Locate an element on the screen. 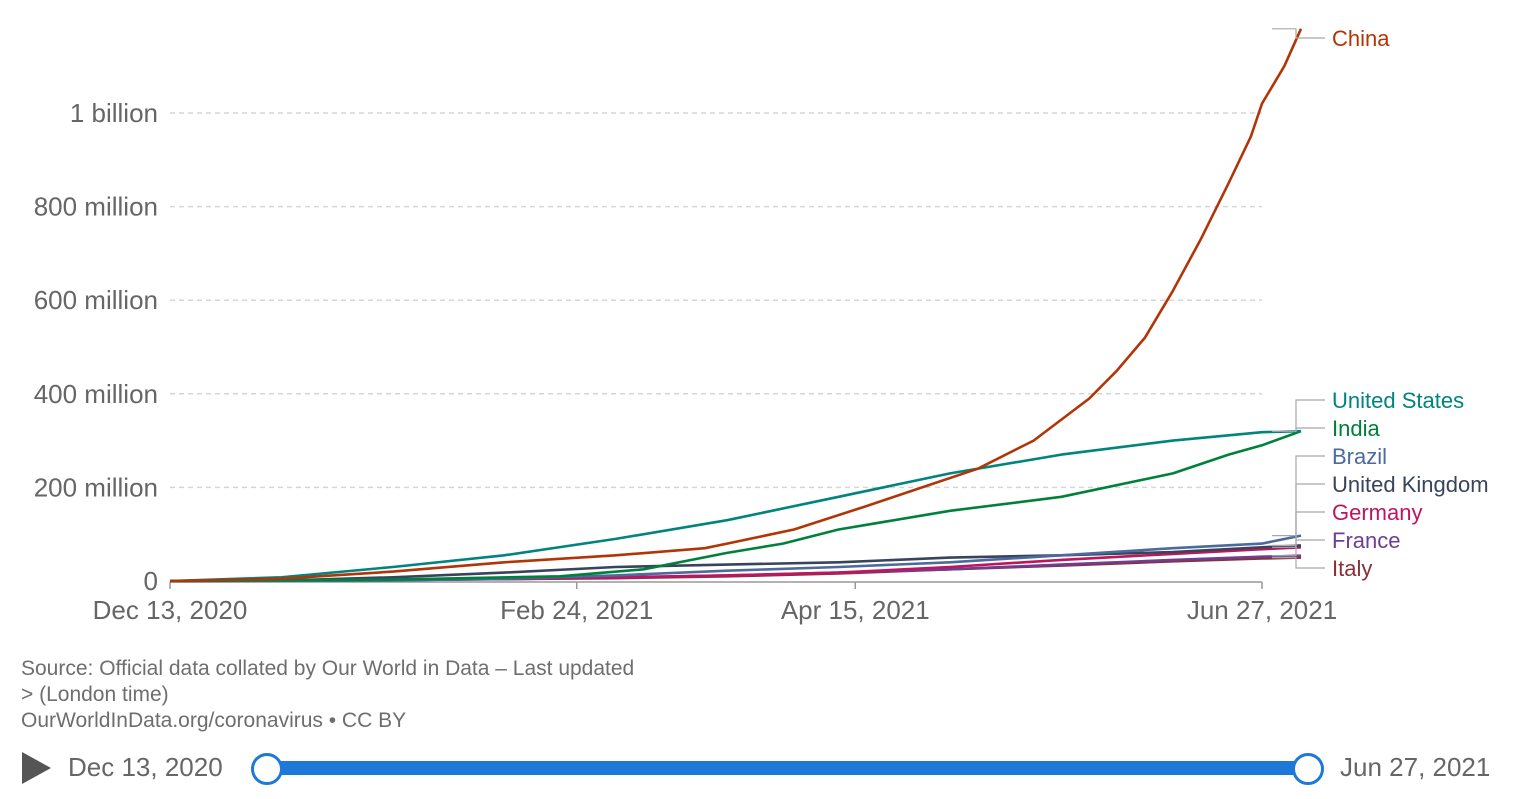 The width and height of the screenshot is (1531, 799). timeline-start-label: Dec 13, 2020 is located at coordinates (145, 767).